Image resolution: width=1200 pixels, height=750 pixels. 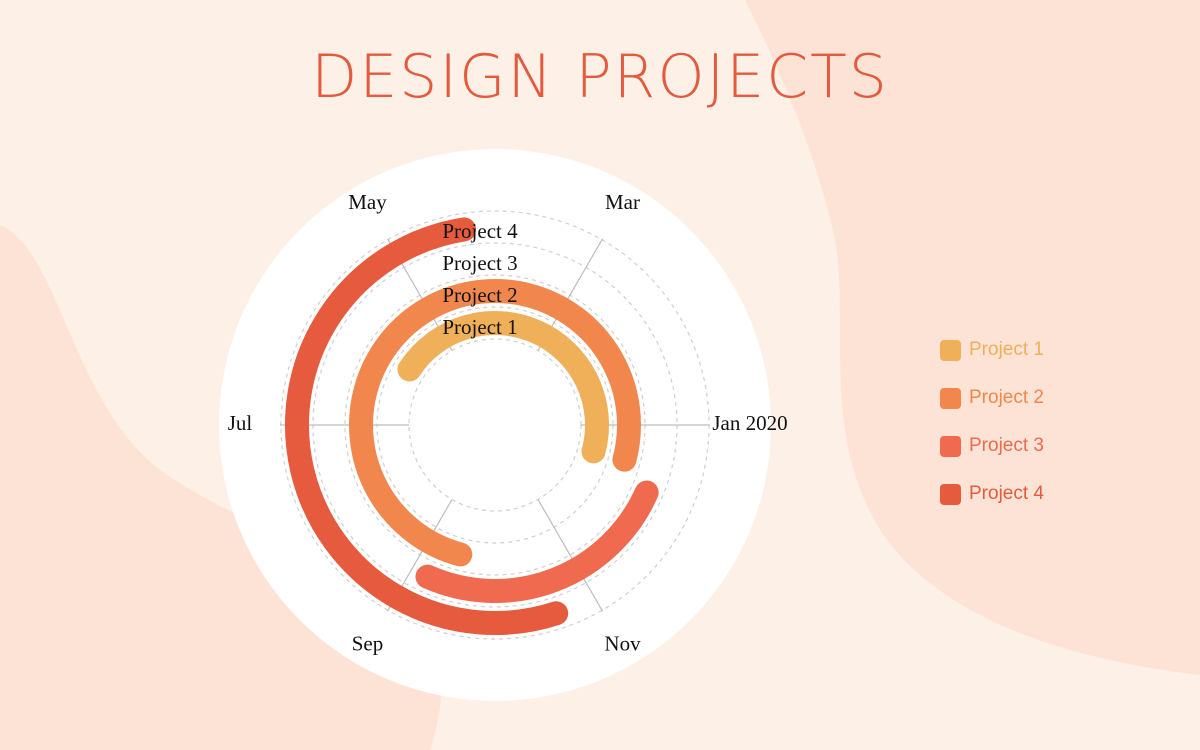 What do you see at coordinates (480, 279) in the screenshot?
I see `chart-ring-labels: Project 1 Project 2 Project 3 Project 4` at bounding box center [480, 279].